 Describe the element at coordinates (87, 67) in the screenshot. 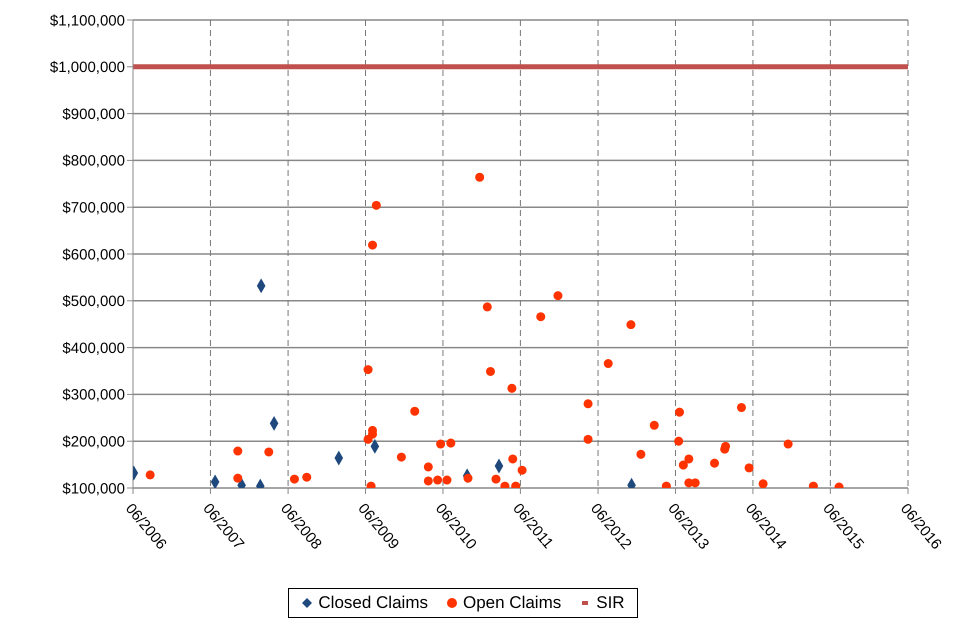

I see `y-tick-label: $1,000,000` at that location.